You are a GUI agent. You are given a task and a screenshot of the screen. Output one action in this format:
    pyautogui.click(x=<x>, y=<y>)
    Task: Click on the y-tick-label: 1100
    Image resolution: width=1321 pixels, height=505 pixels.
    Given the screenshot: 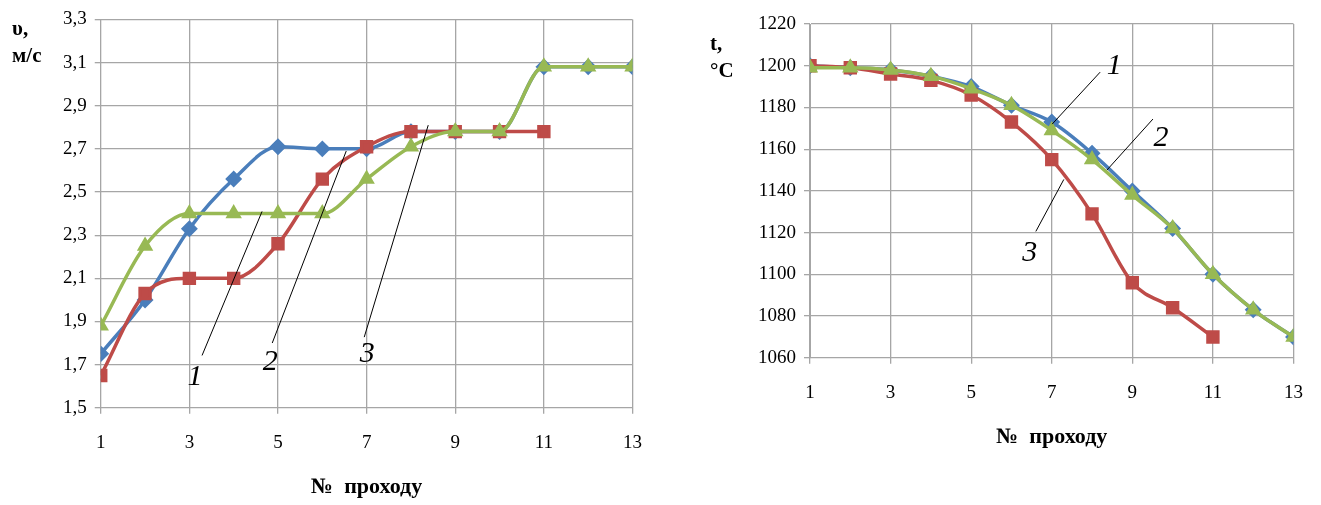 What is the action you would take?
    pyautogui.click(x=777, y=273)
    